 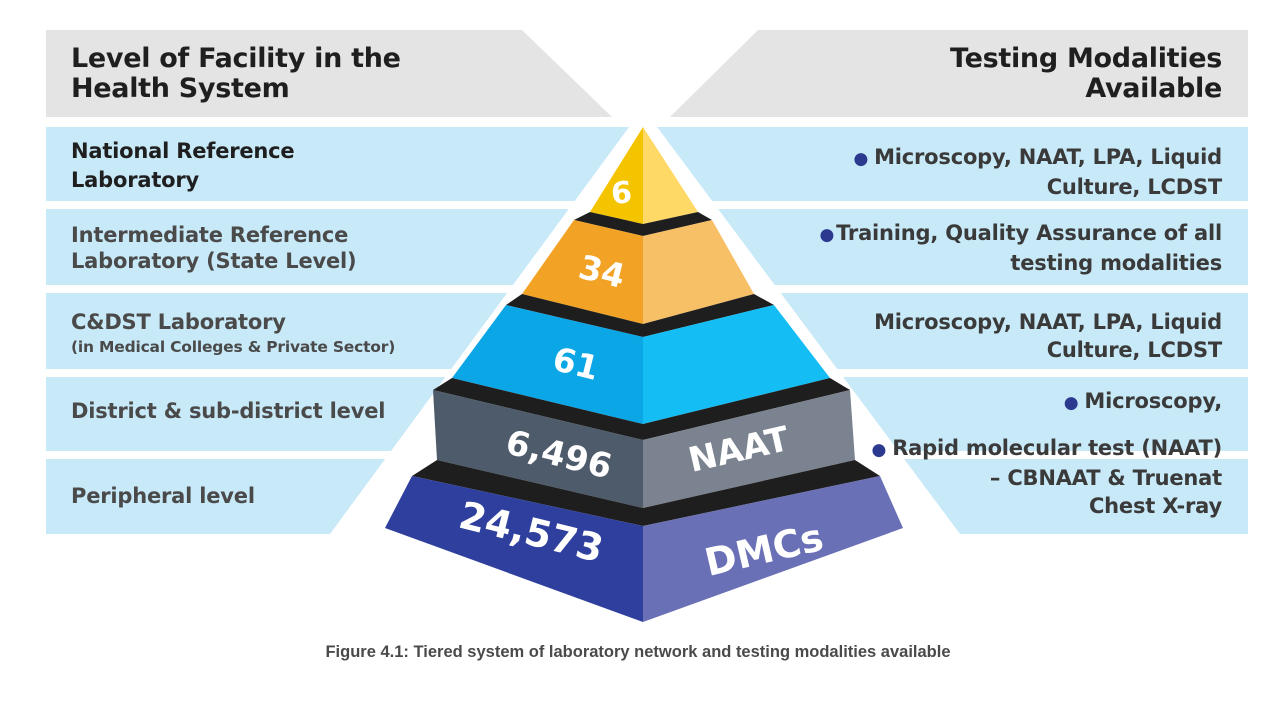 I want to click on modality-4b-text-1: Rapid molecular test (NAAT), so click(x=1057, y=448).